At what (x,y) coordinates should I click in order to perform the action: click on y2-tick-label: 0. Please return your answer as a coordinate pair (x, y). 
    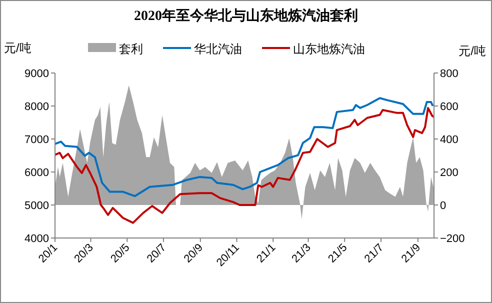
    Looking at the image, I should click on (443, 206).